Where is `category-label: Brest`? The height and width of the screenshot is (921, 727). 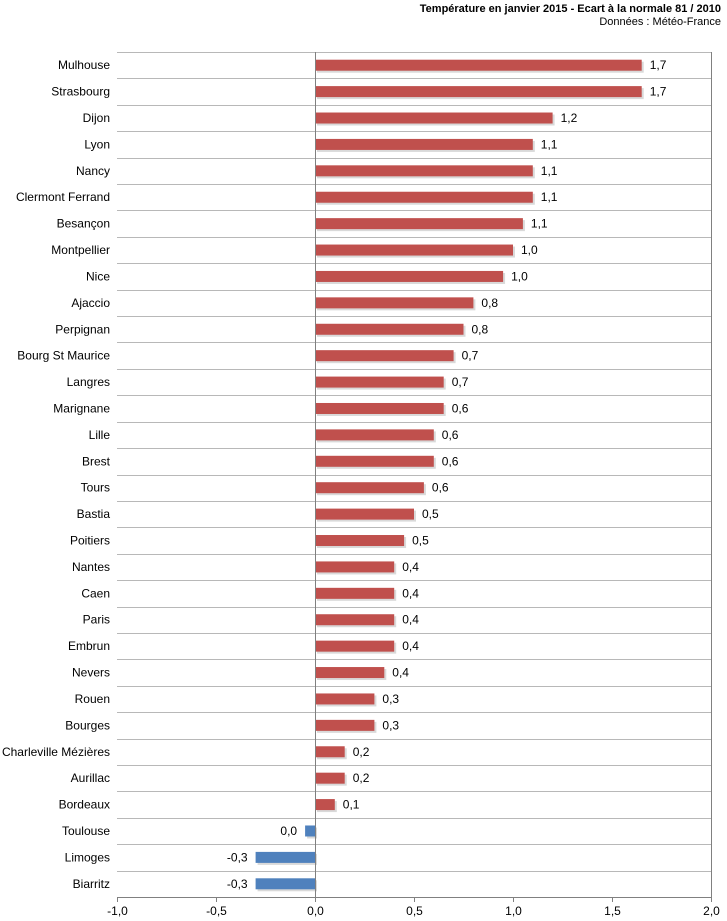 category-label: Brest is located at coordinates (96, 461).